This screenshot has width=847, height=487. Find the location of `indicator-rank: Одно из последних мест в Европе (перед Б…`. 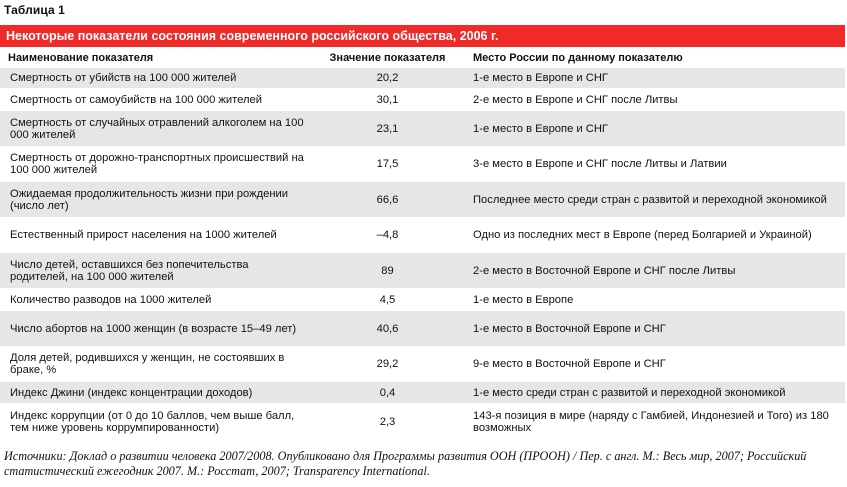

indicator-rank: Одно из последних мест в Европе (перед Б… is located at coordinates (655, 235).